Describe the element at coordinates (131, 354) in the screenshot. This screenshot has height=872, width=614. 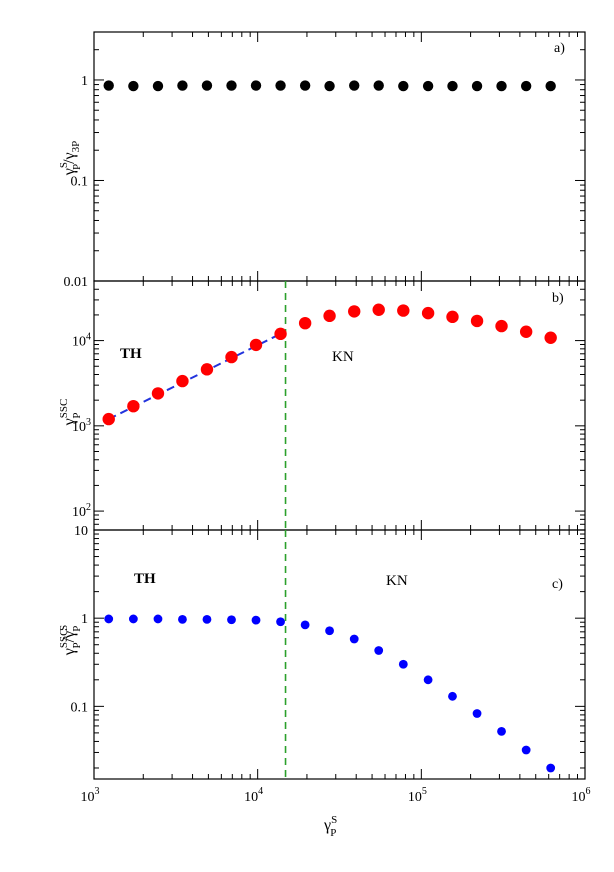
I see `panel-b-th-annotation: TH` at that location.